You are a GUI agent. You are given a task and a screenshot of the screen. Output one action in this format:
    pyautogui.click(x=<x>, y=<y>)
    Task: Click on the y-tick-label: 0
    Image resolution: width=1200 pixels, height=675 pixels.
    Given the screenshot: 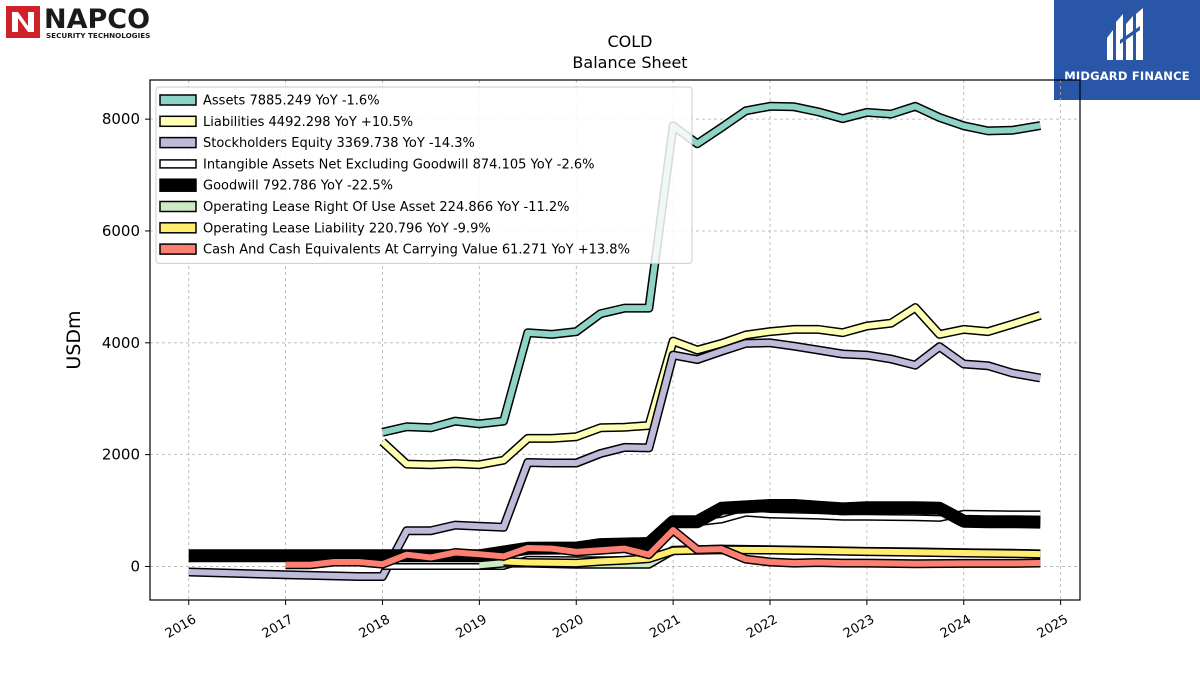 What is the action you would take?
    pyautogui.click(x=135, y=566)
    